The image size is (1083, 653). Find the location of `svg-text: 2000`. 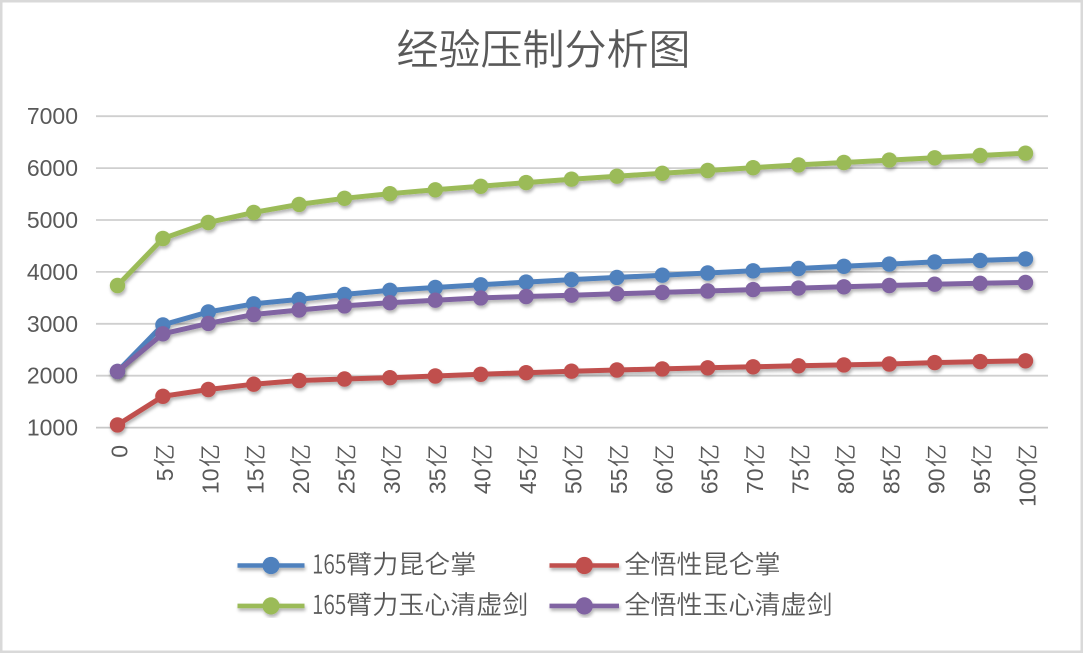

svg-text: 2000 is located at coordinates (52, 376).